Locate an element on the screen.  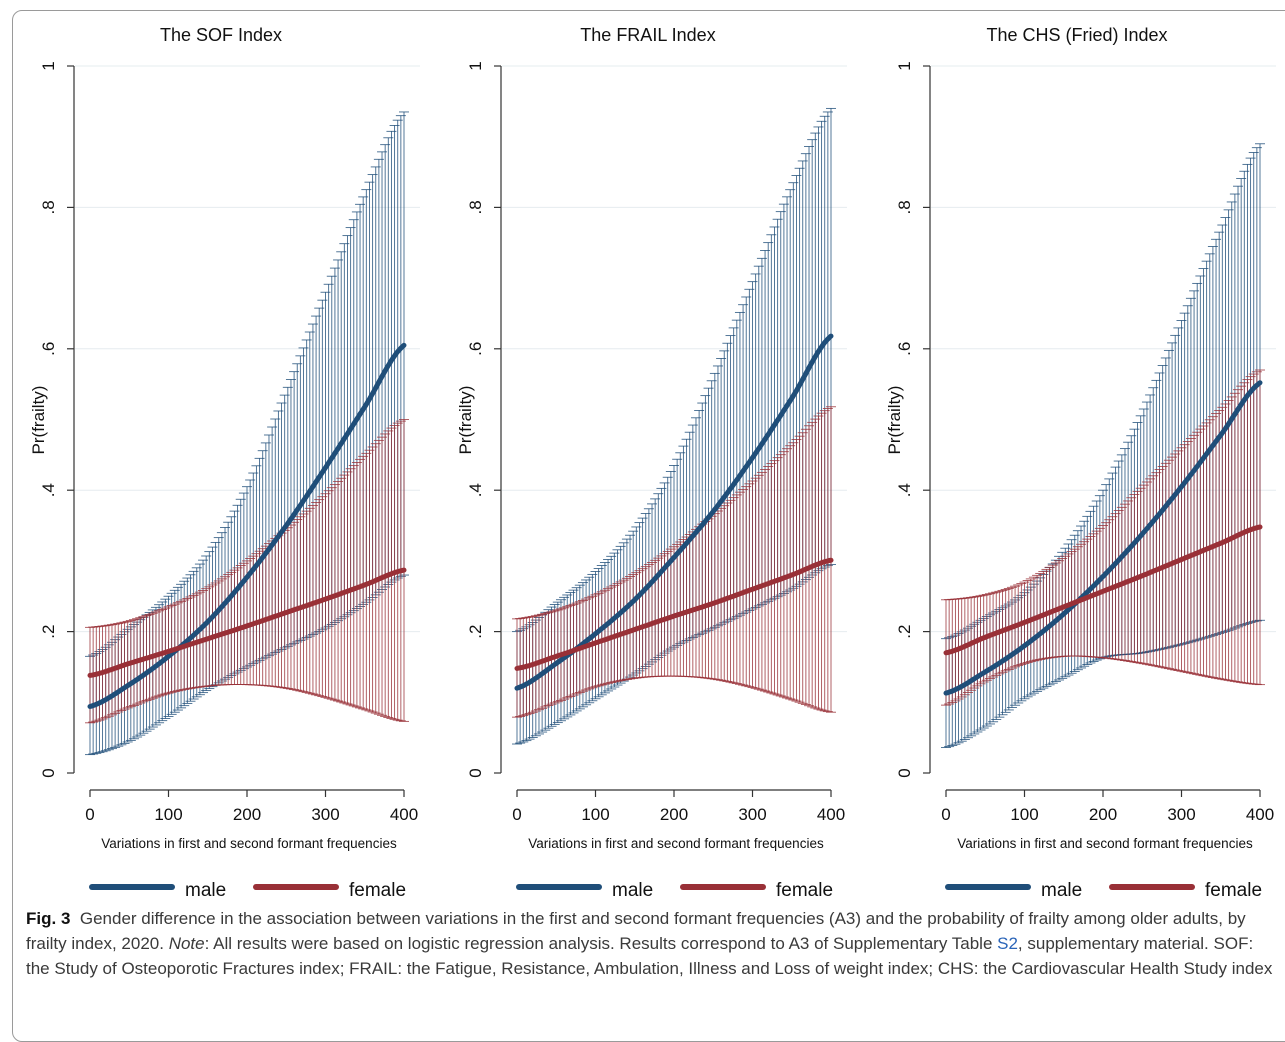
caption-note-label: Note is located at coordinates (186, 943).